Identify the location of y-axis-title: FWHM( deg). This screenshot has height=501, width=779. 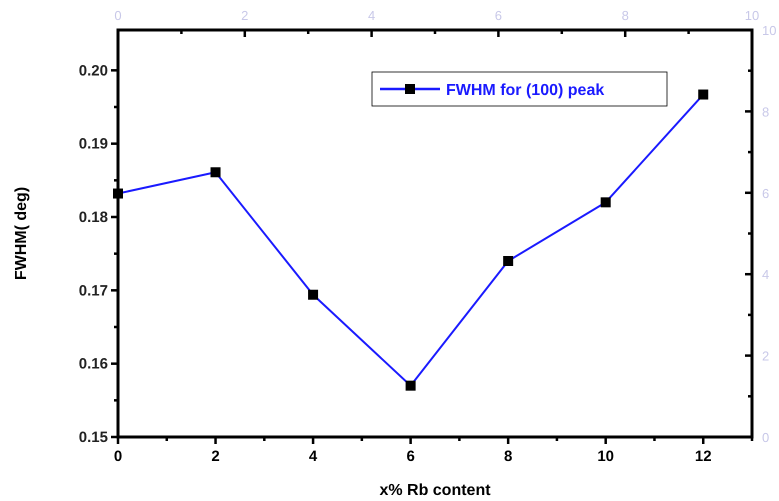
(21, 233).